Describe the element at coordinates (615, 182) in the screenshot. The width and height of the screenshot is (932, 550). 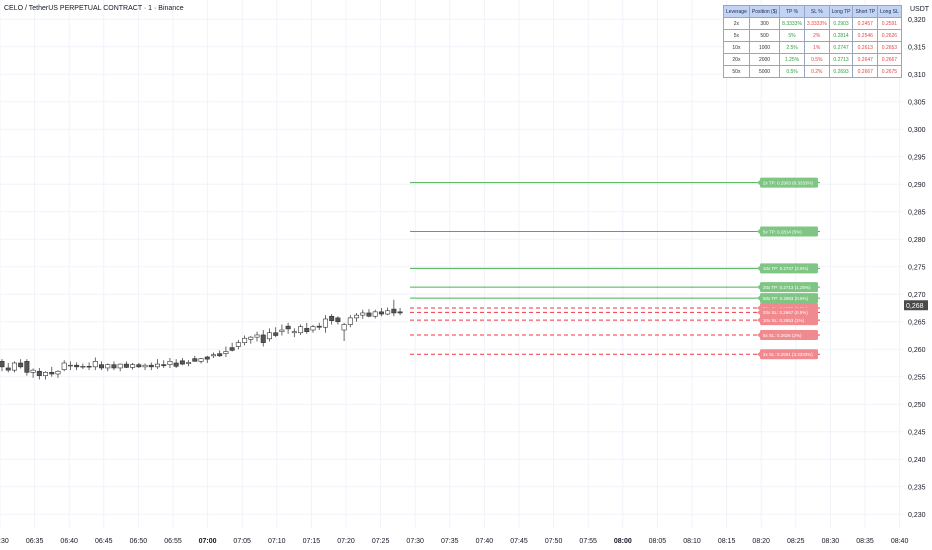
I see `tp-level: 2x TP: 0.2903 (8.3333%)` at that location.